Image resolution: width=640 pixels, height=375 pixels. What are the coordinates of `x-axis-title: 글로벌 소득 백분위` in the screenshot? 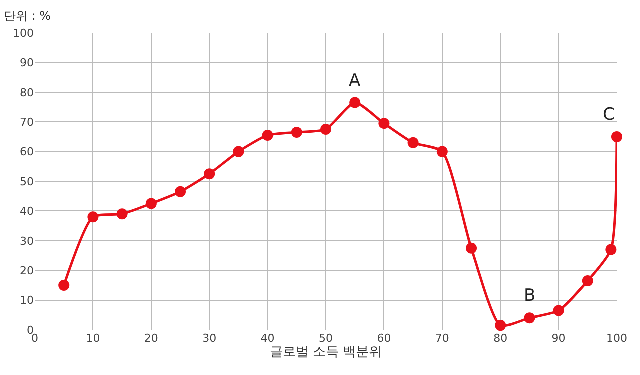 It's located at (326, 352).